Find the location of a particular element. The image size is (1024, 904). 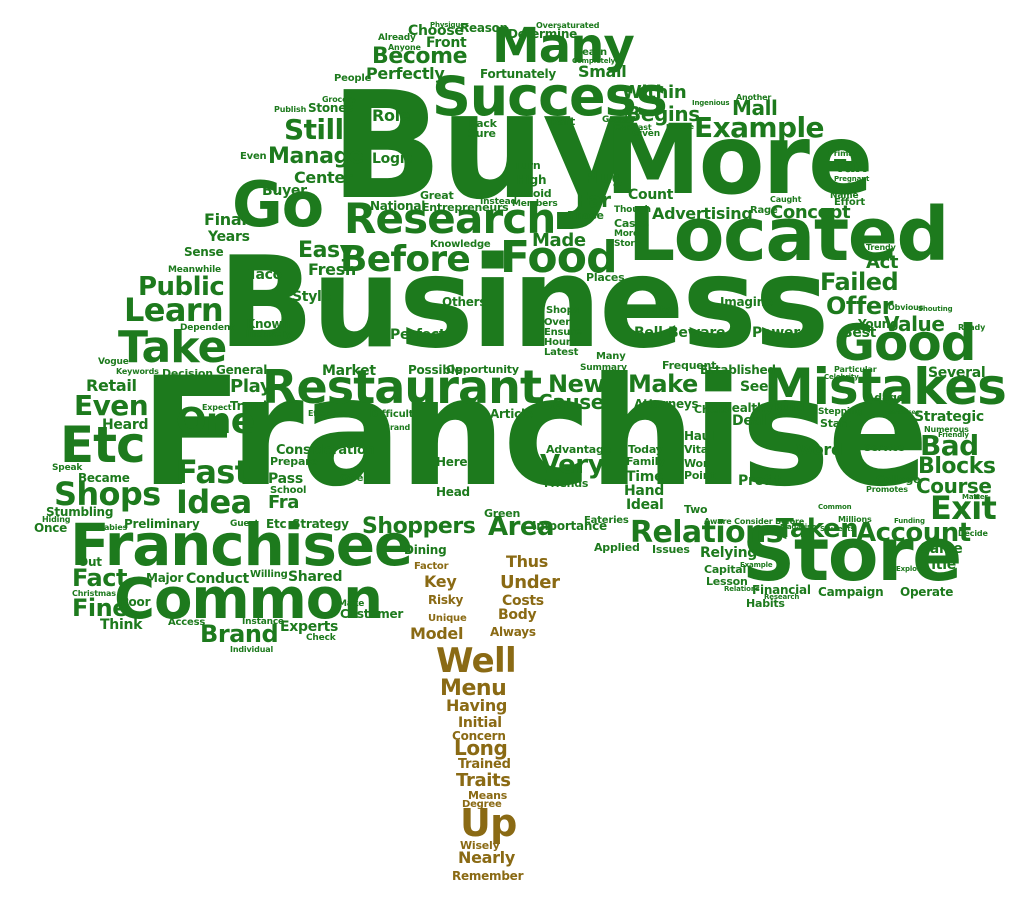

word-effort: Effort is located at coordinates (849, 202).